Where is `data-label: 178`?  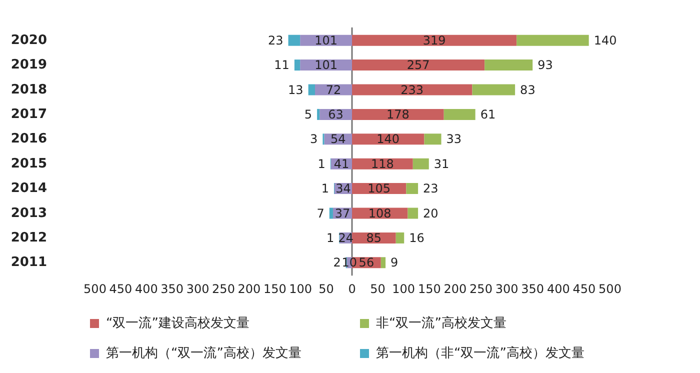 data-label: 178 is located at coordinates (398, 114).